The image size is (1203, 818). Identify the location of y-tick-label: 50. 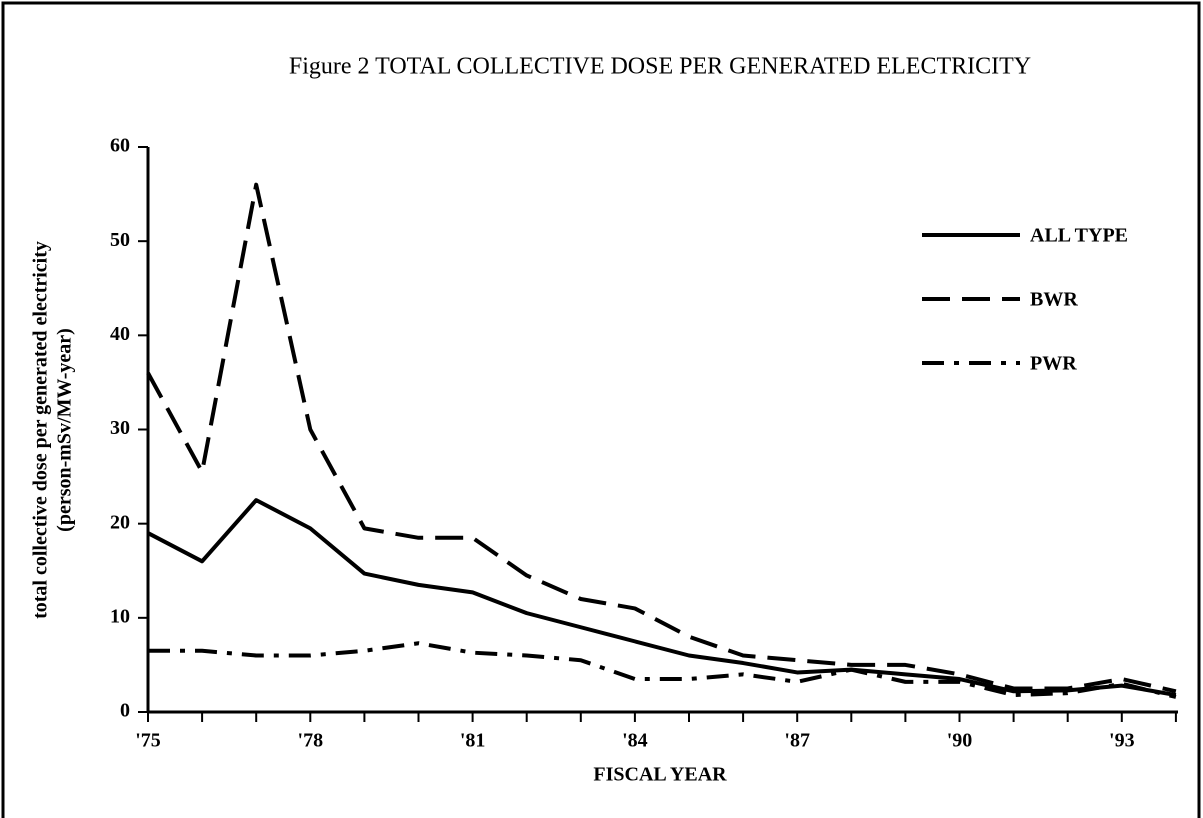
(120, 240).